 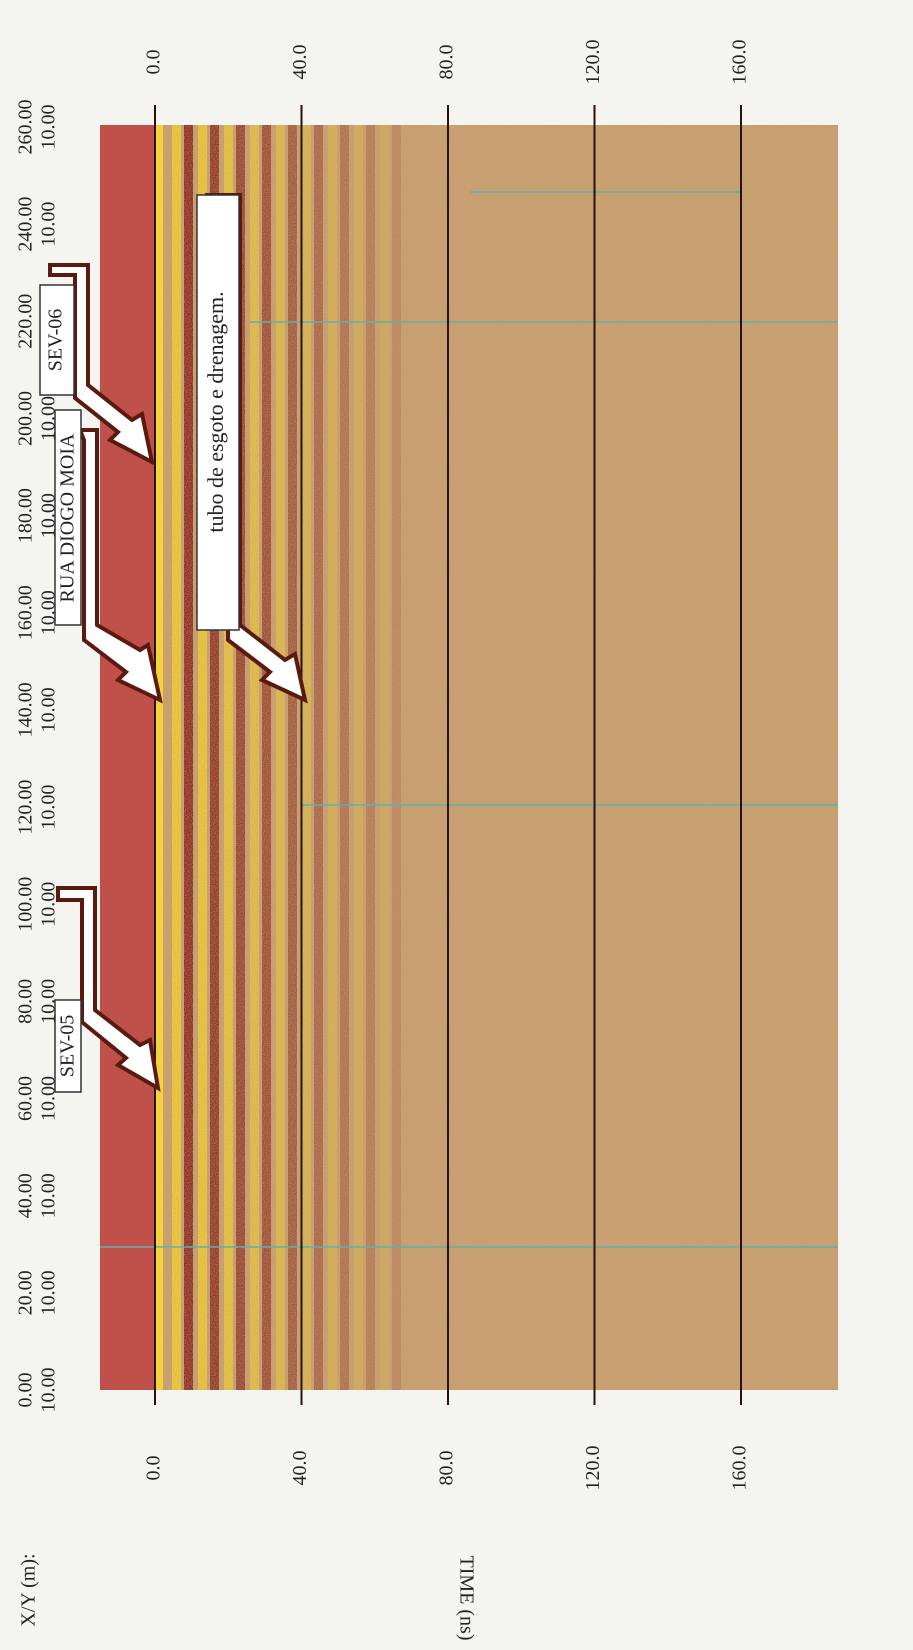 I want to click on annotation-label: SEV-06, so click(x=56, y=340).